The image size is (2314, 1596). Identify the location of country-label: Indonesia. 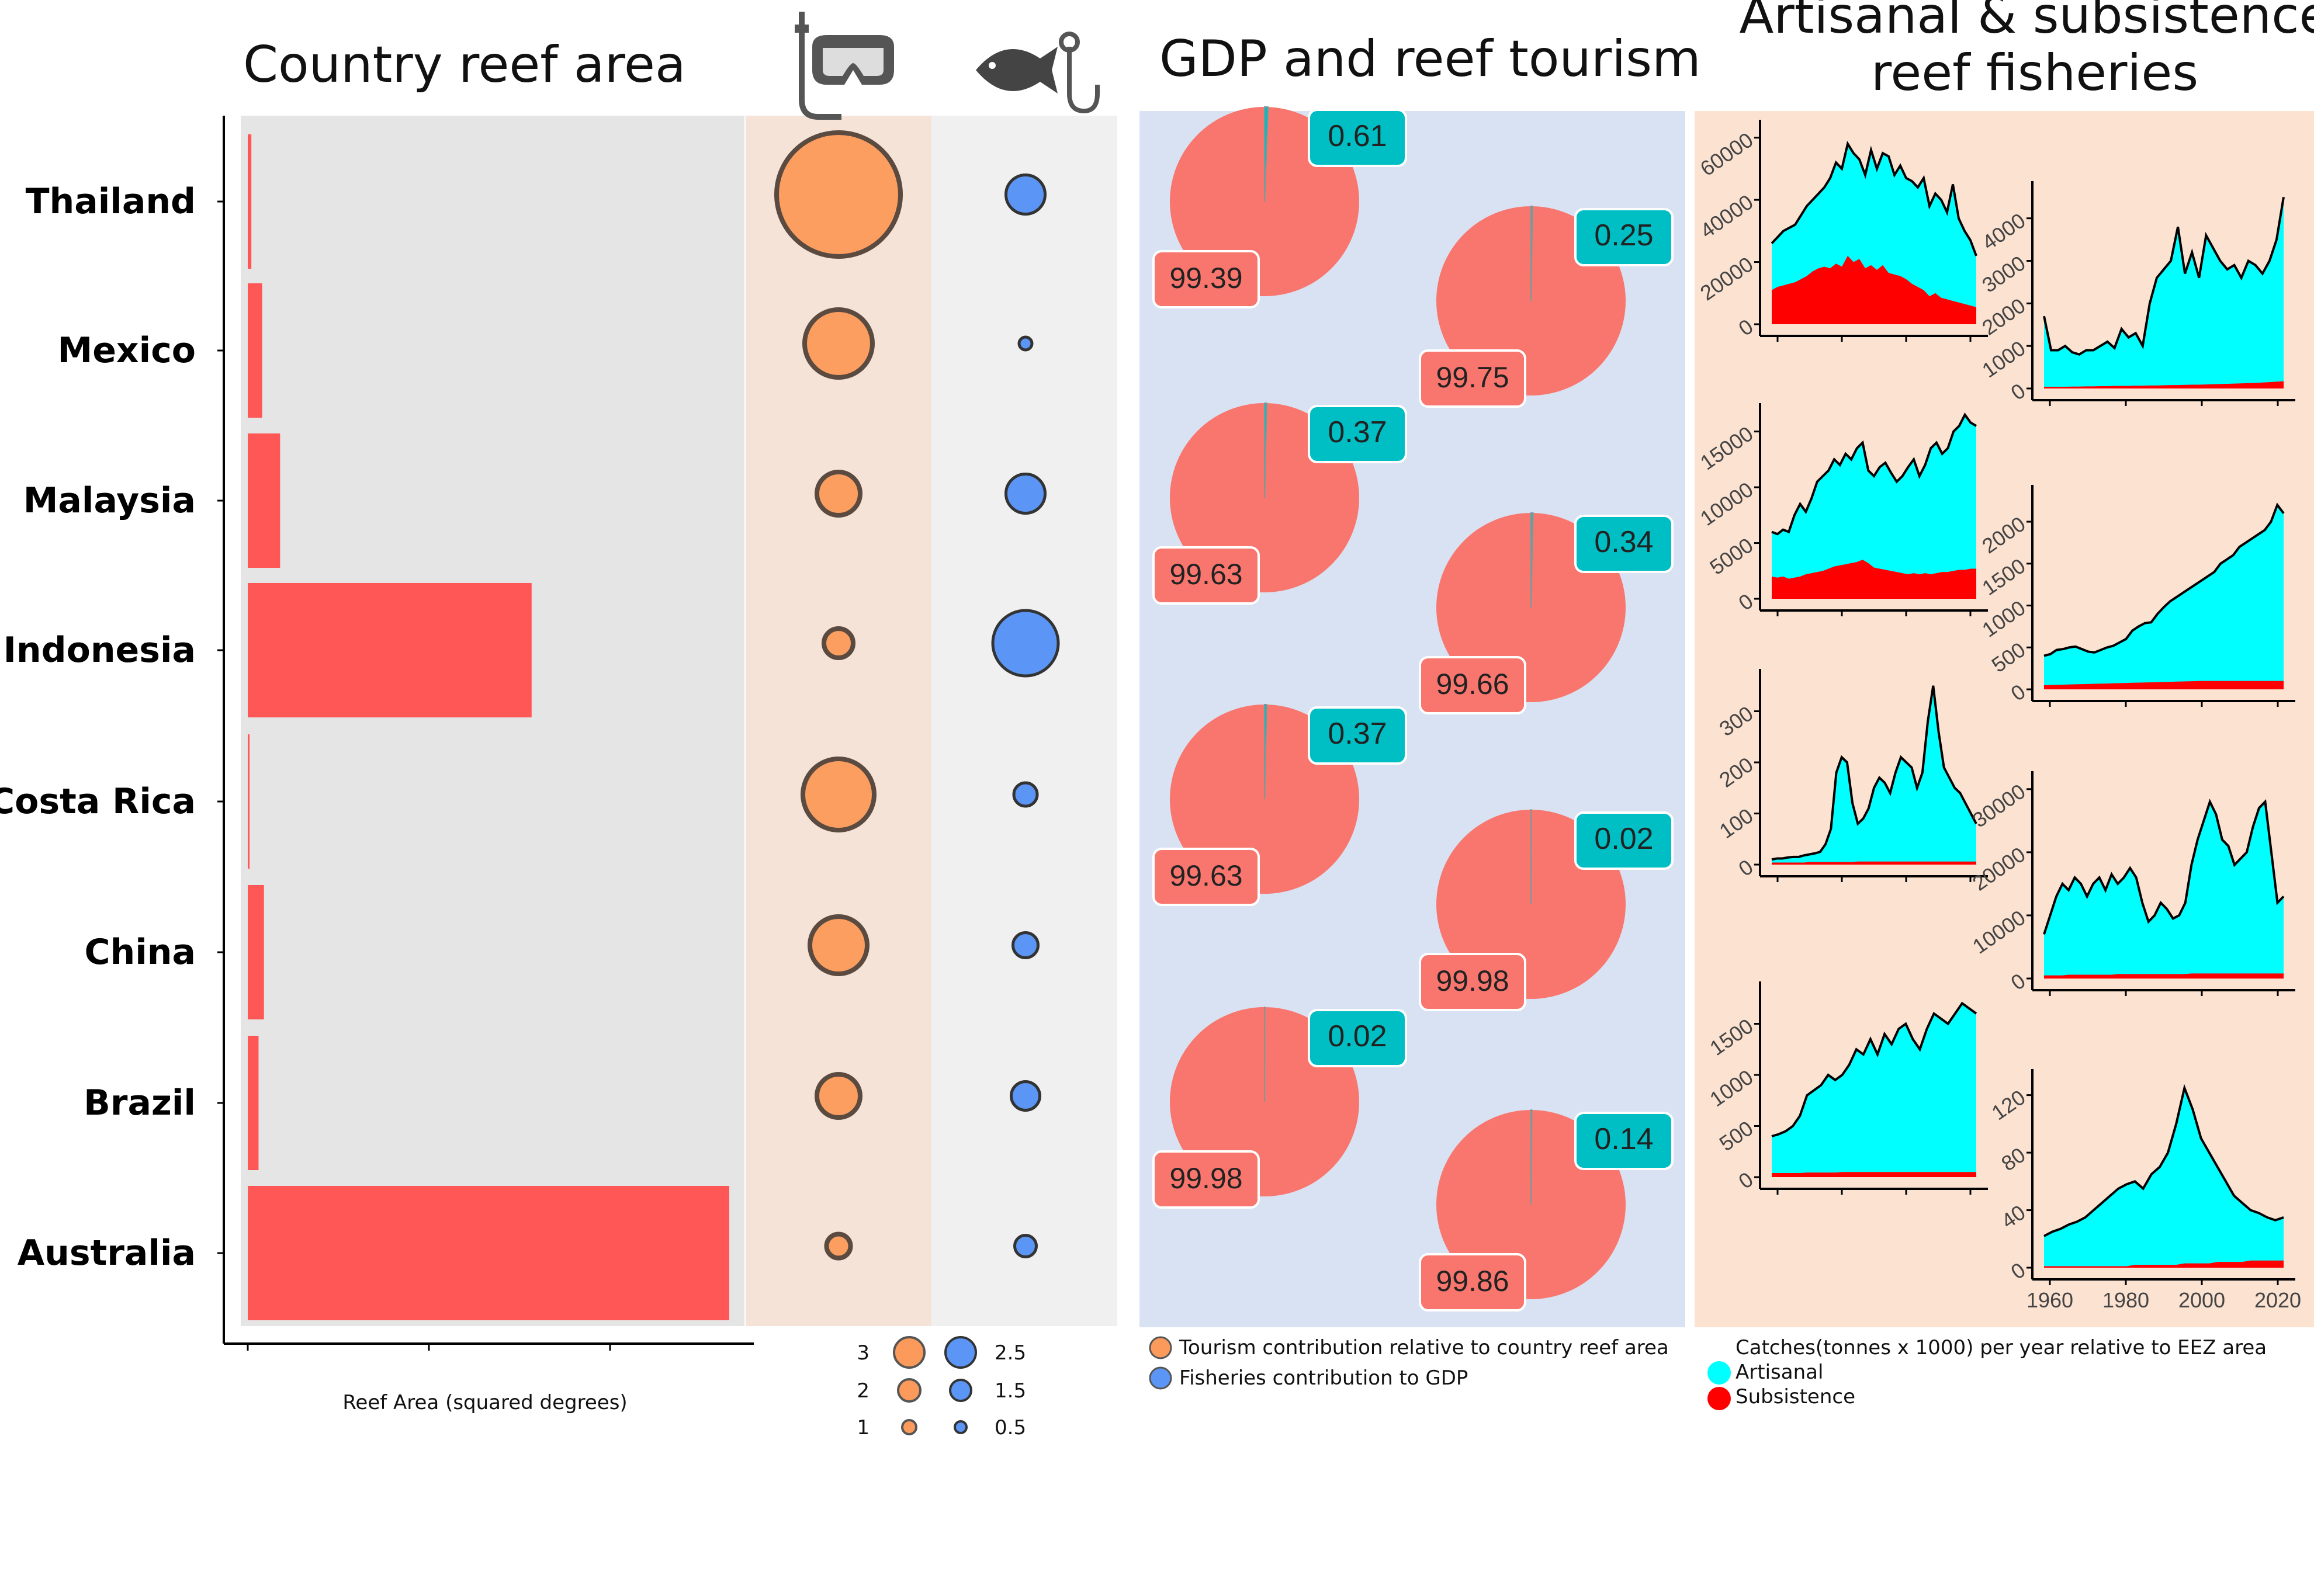
(100, 650).